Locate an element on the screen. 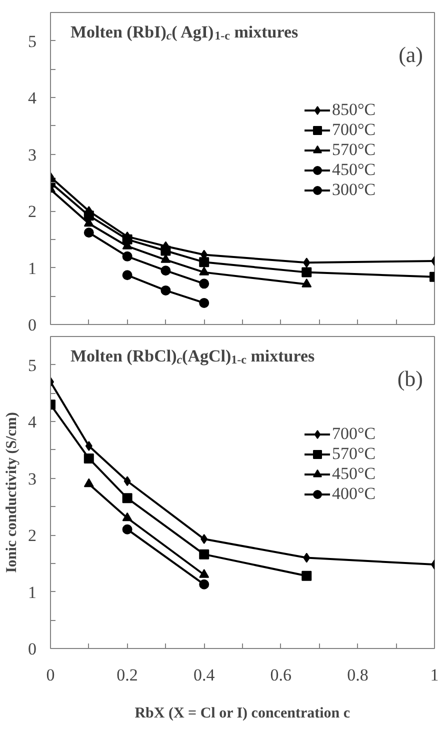 This screenshot has height=738, width=446. legend-label: 850°C is located at coordinates (354, 110).